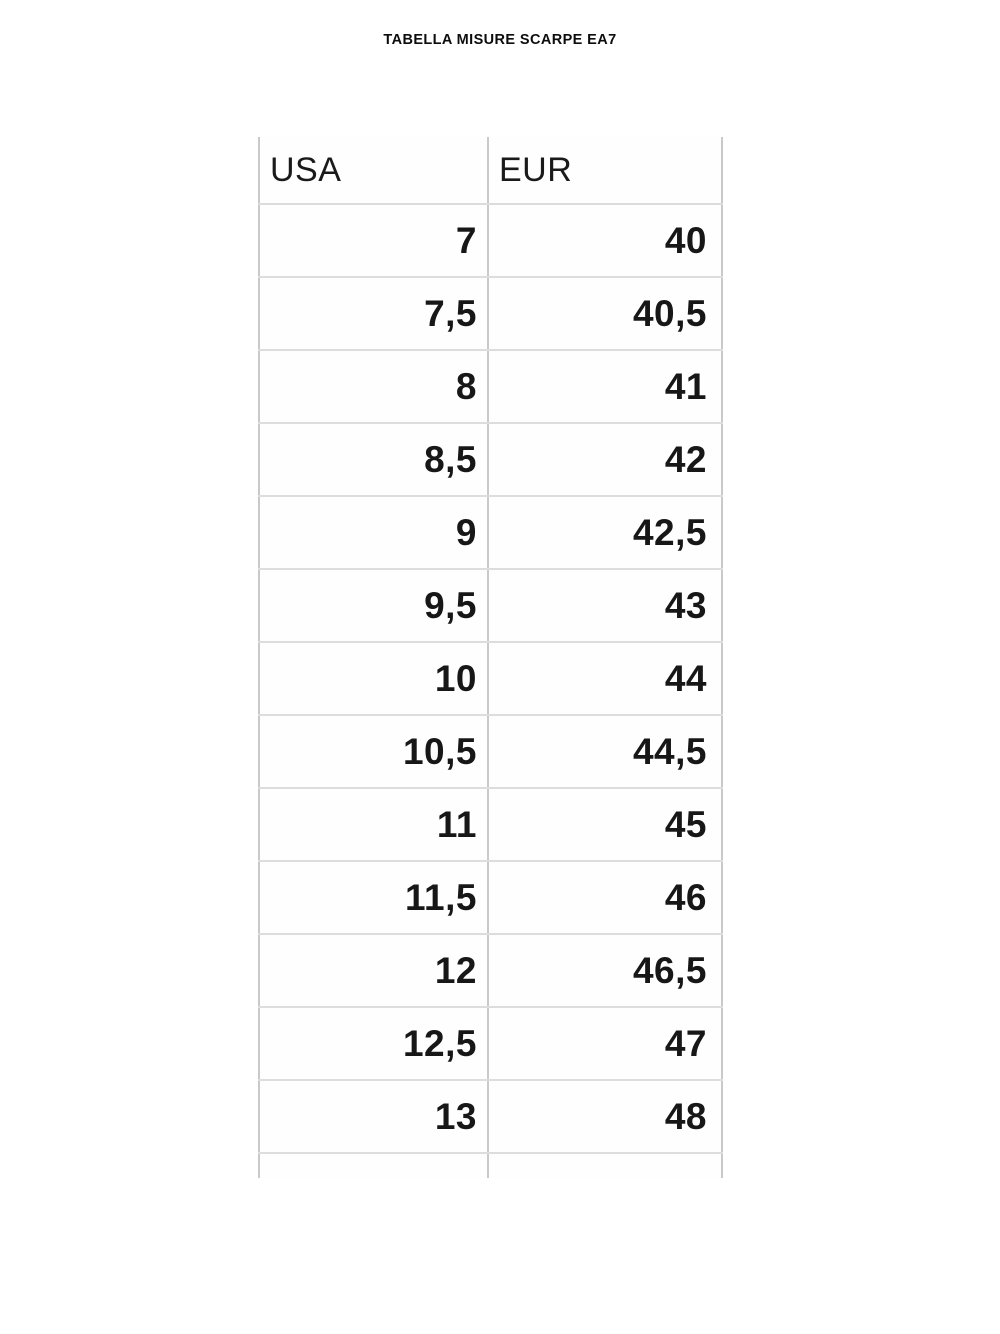 The image size is (1000, 1334). I want to click on cell-usa-size: 12,5, so click(373, 1044).